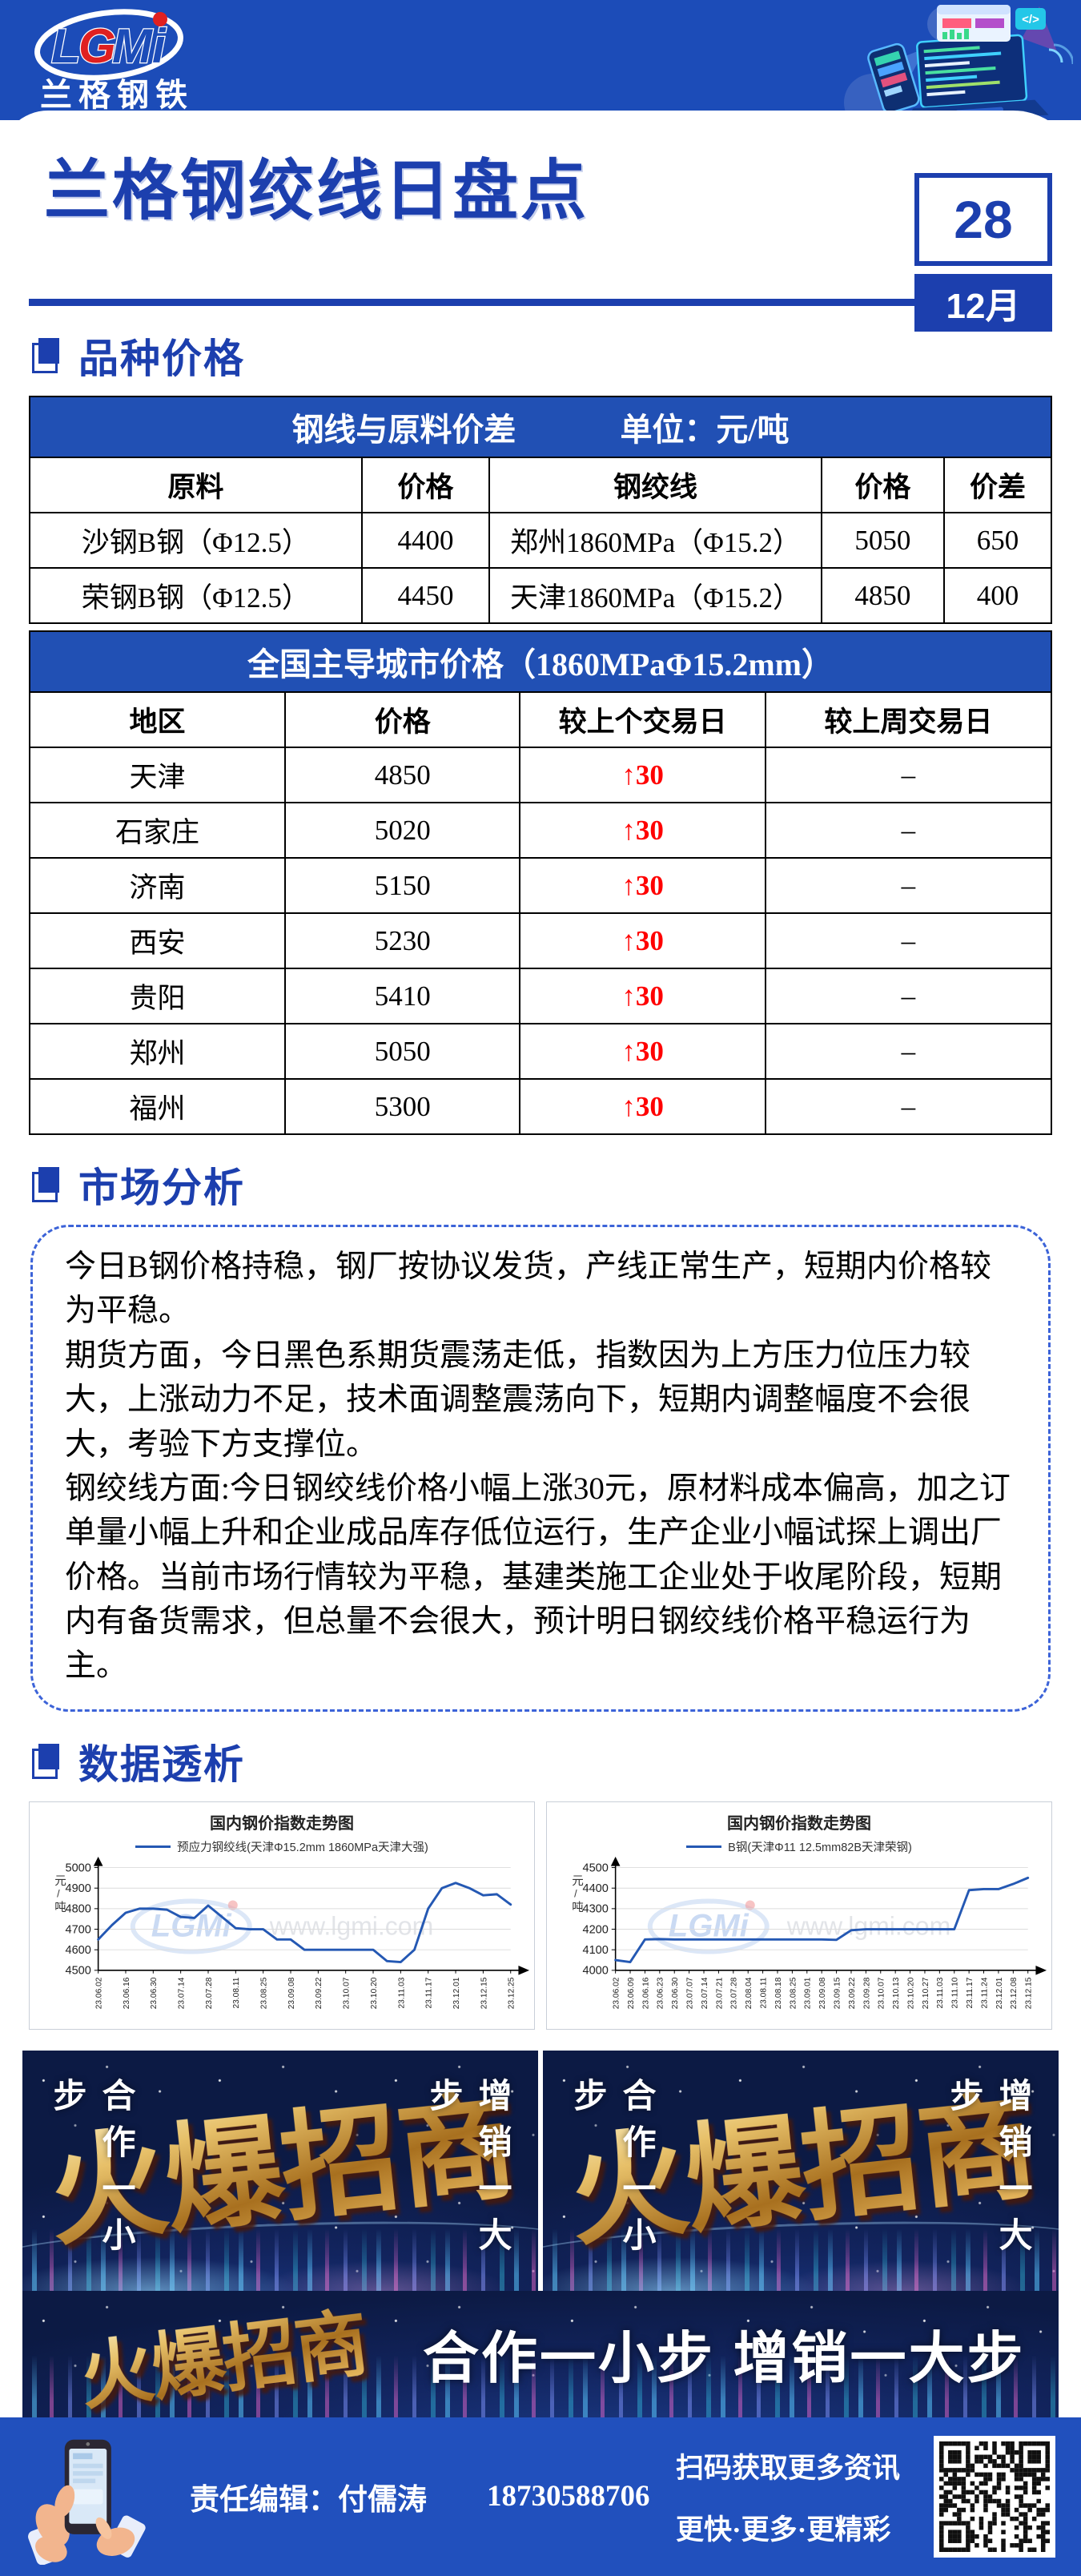 This screenshot has height=2576, width=1081. What do you see at coordinates (127, 1993) in the screenshot?
I see `svg-text: 23.06.16` at bounding box center [127, 1993].